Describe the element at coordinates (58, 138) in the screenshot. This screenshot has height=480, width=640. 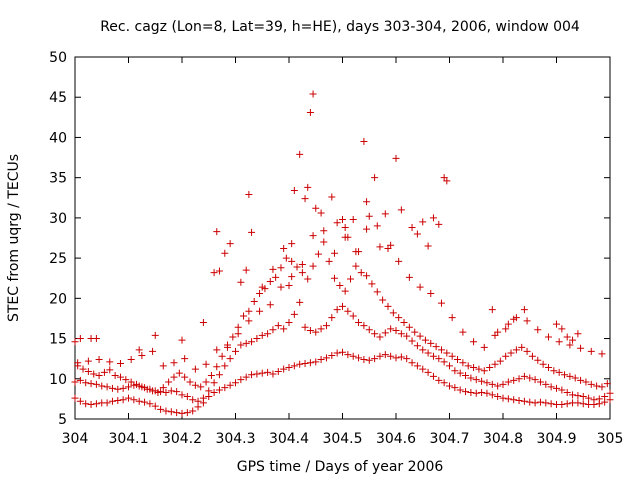
I see `y-tick-label: 40` at that location.